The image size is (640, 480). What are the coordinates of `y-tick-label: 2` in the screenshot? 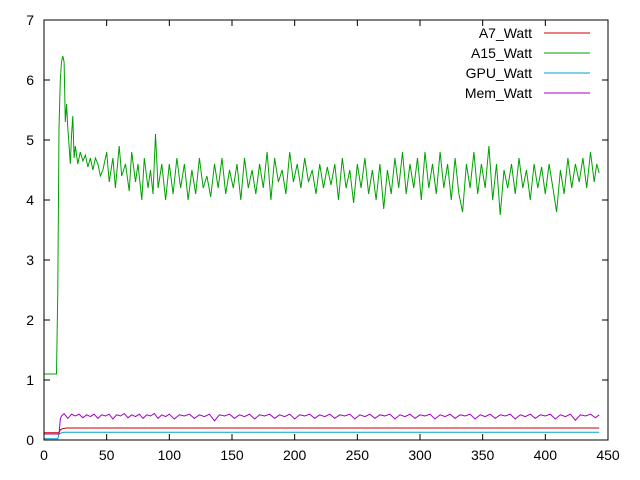 It's located at (30, 320).